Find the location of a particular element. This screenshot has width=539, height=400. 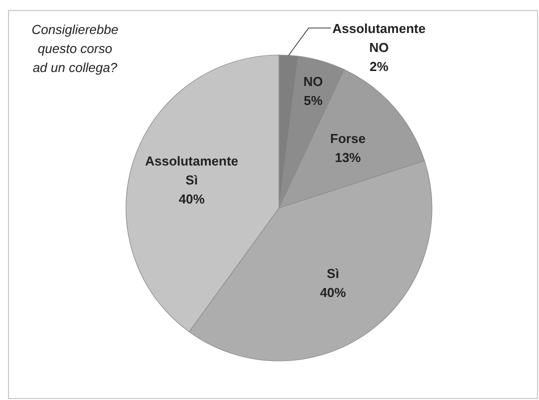

slice-label: NO is located at coordinates (313, 81).